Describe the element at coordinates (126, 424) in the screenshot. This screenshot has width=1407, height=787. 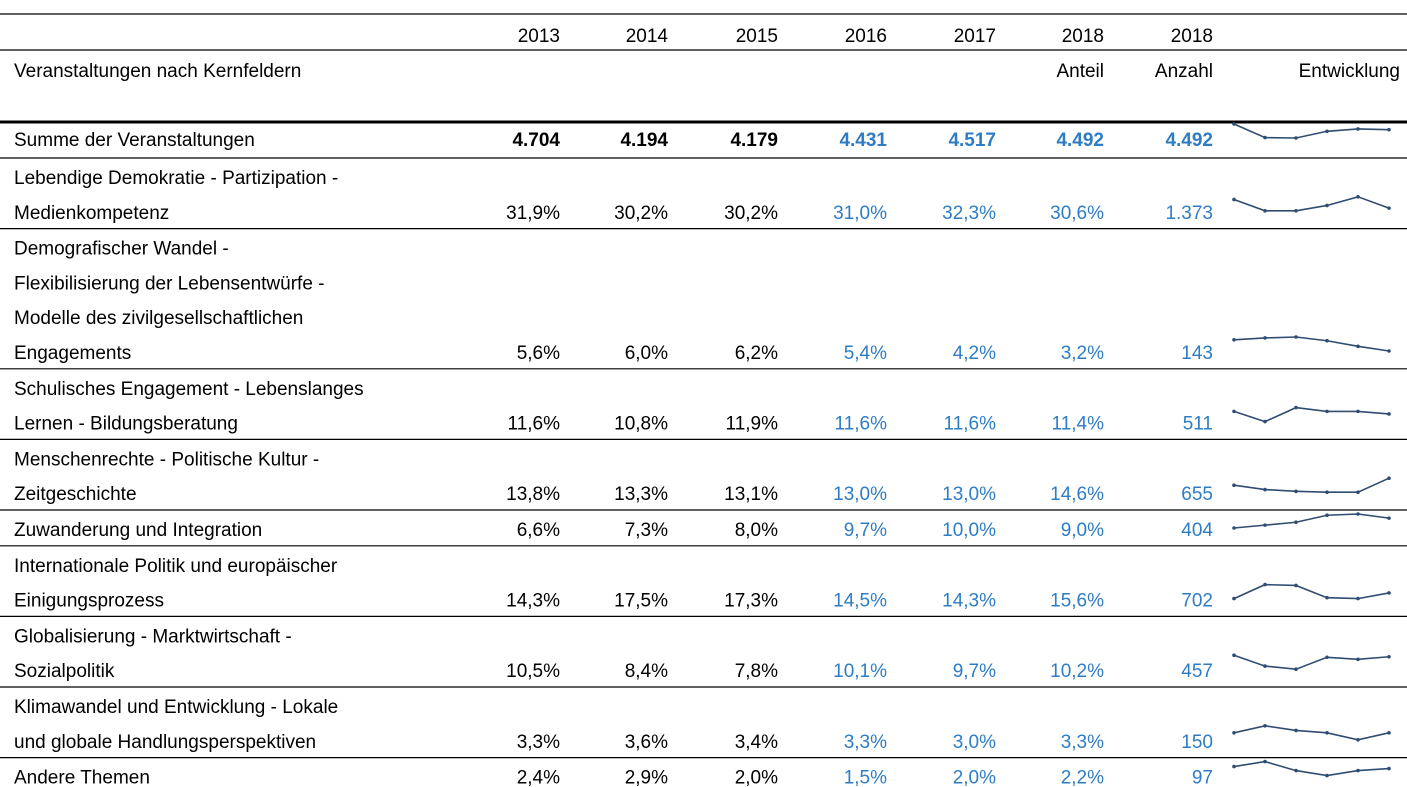
I see `row-label: Lernen - Bildungsberatung` at that location.